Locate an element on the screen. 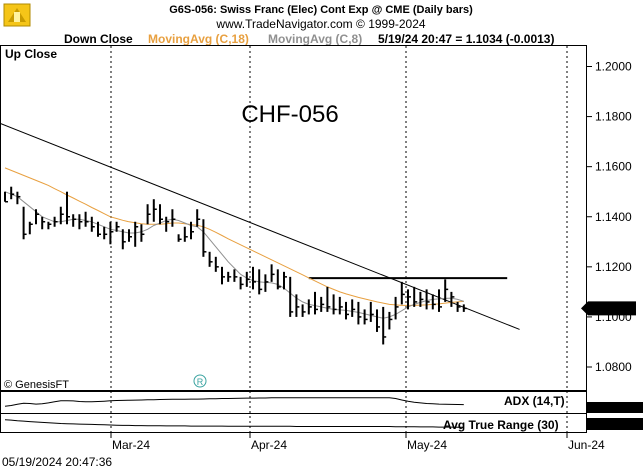 The width and height of the screenshot is (643, 470). legend-ma8: MovingAvg (C,8) is located at coordinates (315, 39).